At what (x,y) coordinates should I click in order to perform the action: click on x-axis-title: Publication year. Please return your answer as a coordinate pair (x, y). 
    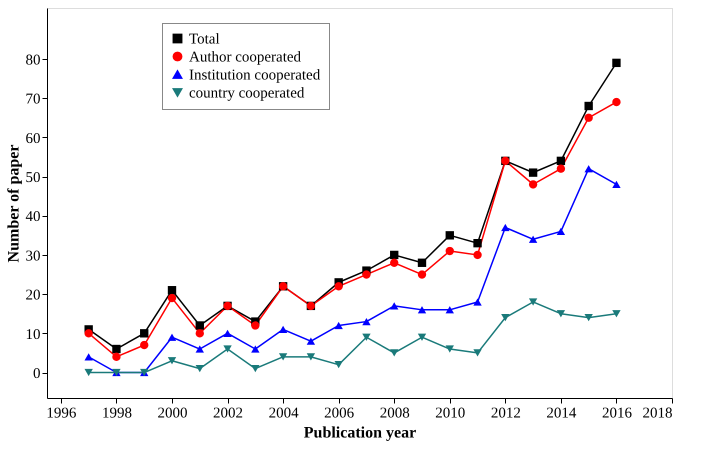
    Looking at the image, I should click on (360, 433).